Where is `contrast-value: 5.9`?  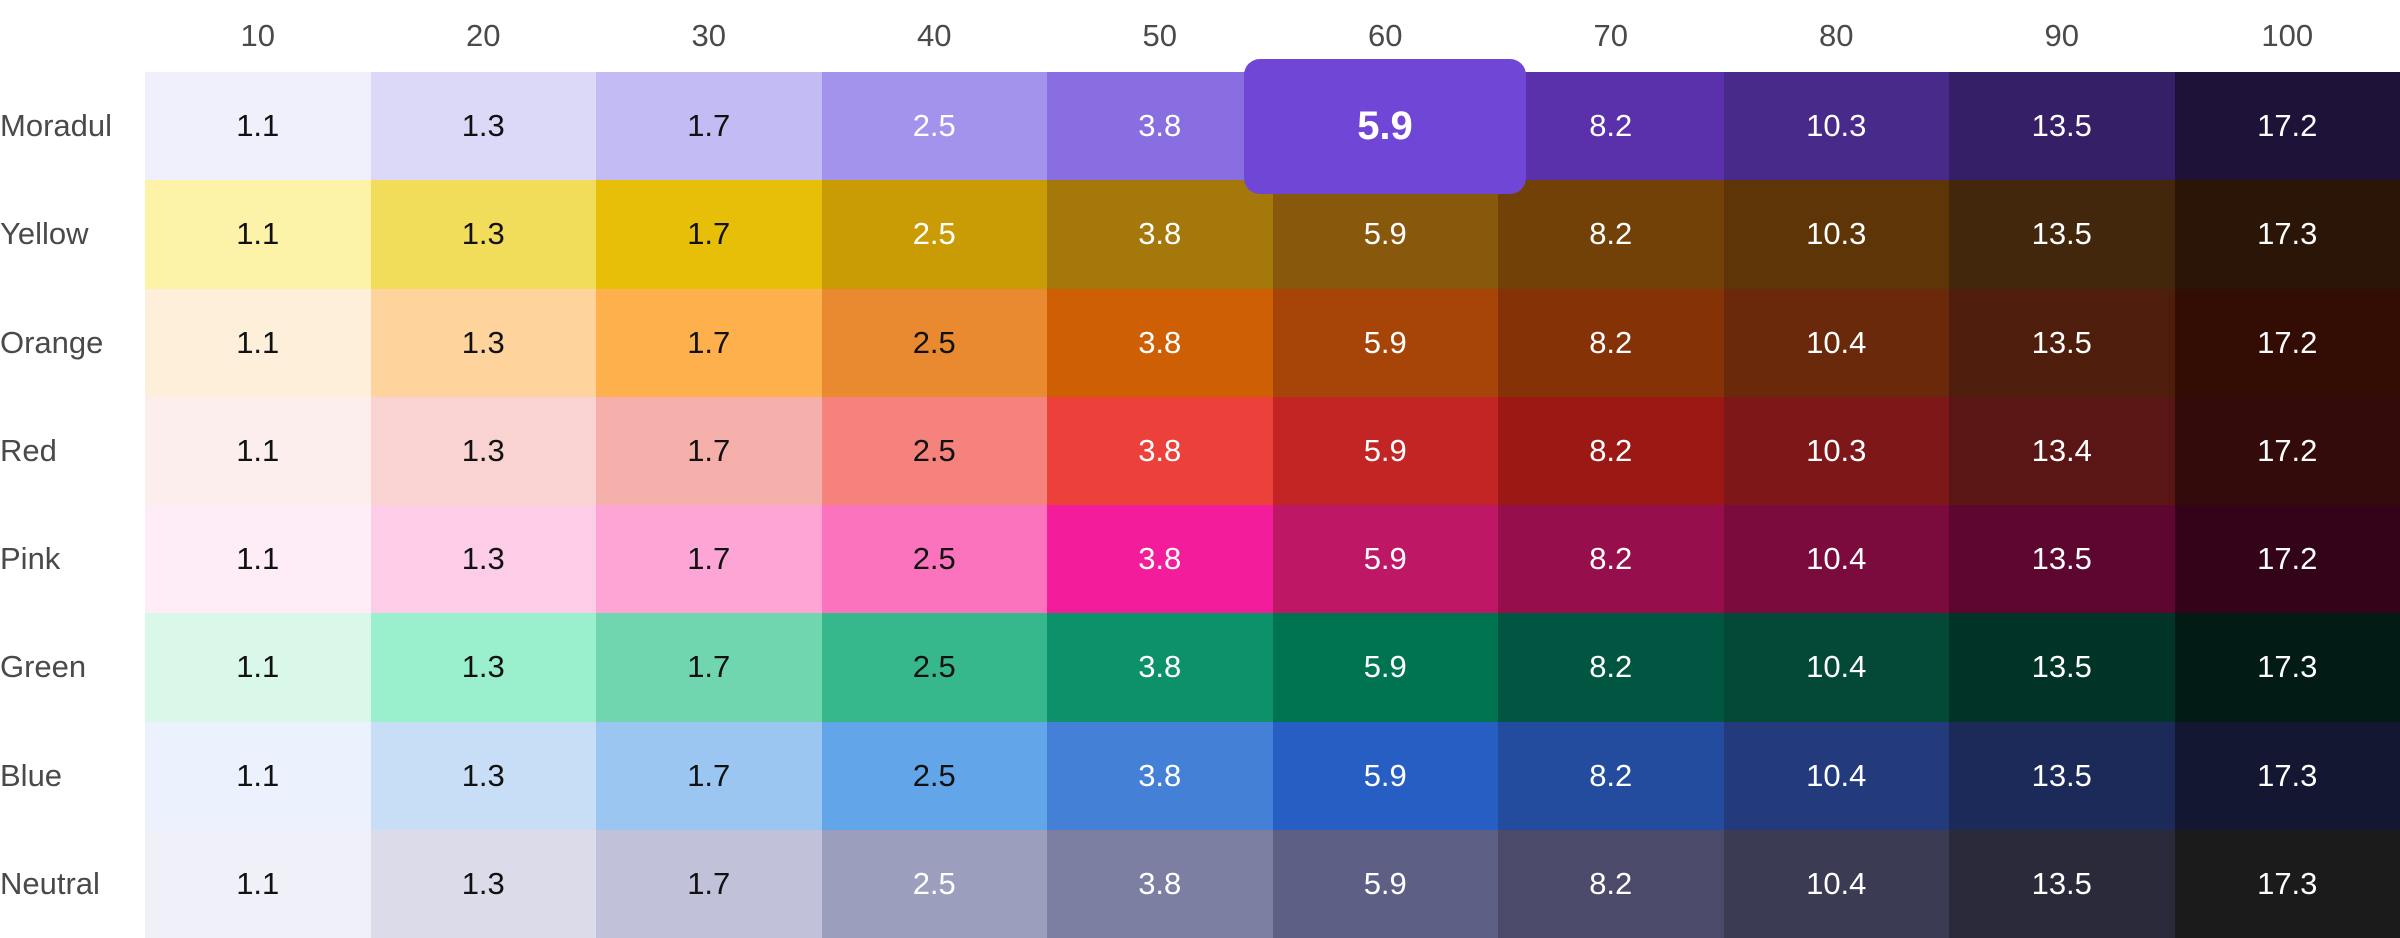 contrast-value: 5.9 is located at coordinates (1385, 450).